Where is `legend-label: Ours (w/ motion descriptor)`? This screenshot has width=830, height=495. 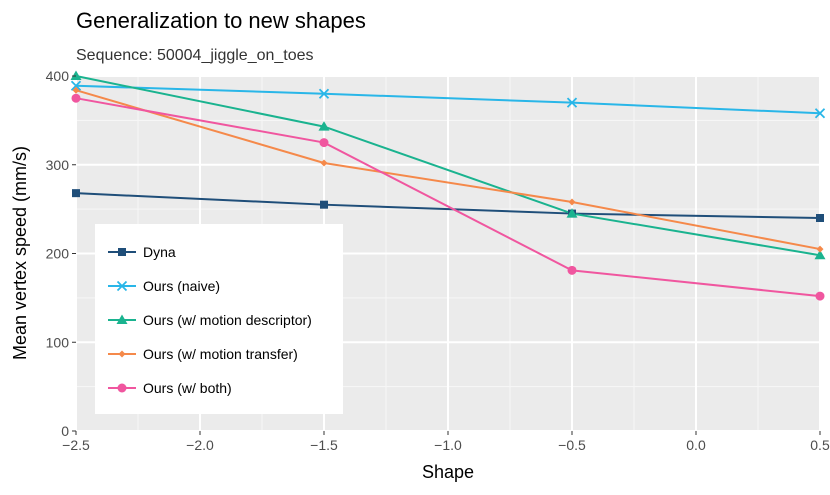 legend-label: Ours (w/ motion descriptor) is located at coordinates (227, 320).